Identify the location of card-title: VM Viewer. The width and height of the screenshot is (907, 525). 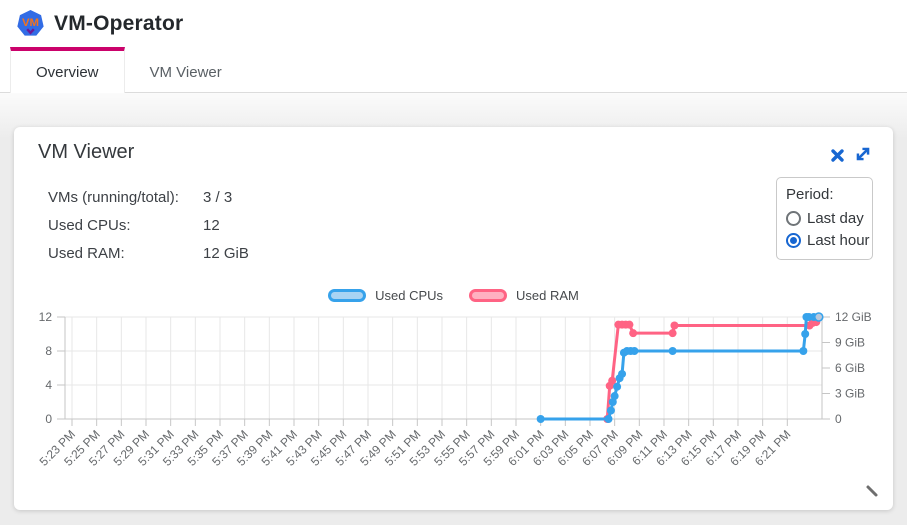
(86, 152).